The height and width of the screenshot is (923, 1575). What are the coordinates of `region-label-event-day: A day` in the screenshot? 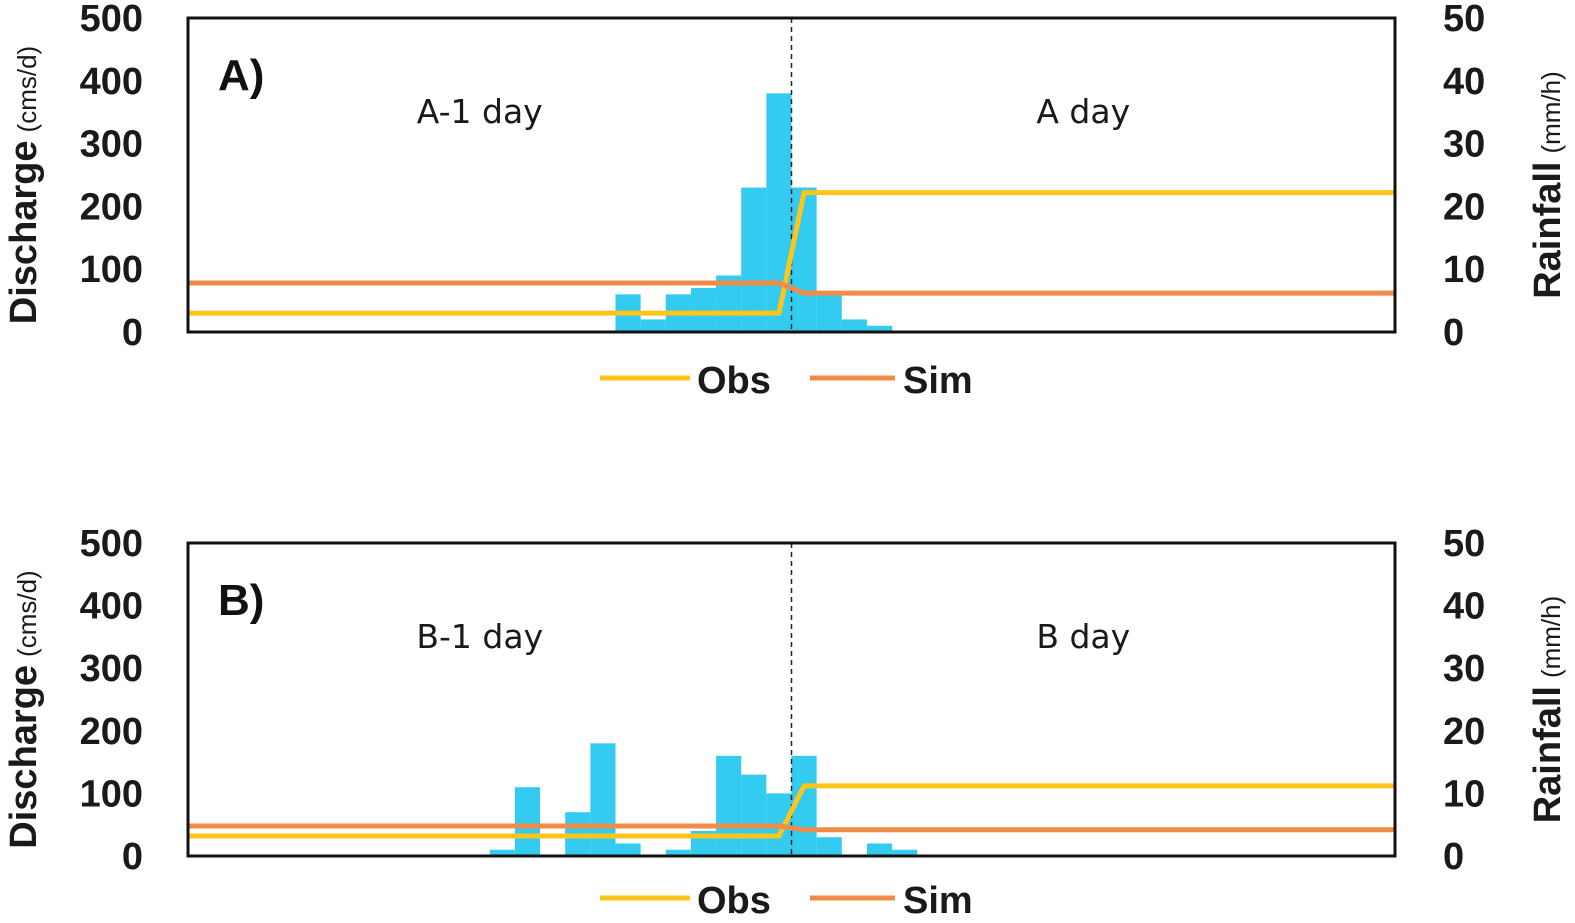 It's located at (1083, 111).